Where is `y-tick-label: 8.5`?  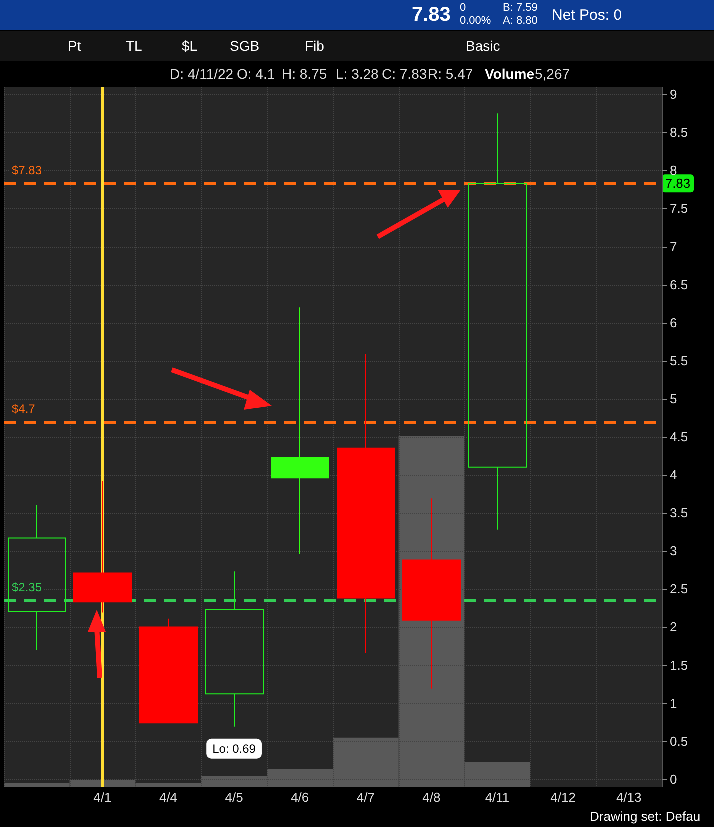 y-tick-label: 8.5 is located at coordinates (679, 132).